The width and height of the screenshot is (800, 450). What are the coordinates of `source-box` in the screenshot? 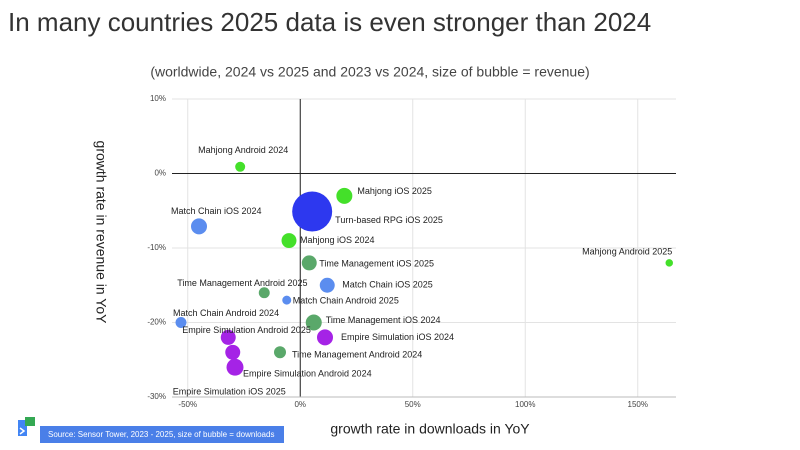 It's located at (162, 434).